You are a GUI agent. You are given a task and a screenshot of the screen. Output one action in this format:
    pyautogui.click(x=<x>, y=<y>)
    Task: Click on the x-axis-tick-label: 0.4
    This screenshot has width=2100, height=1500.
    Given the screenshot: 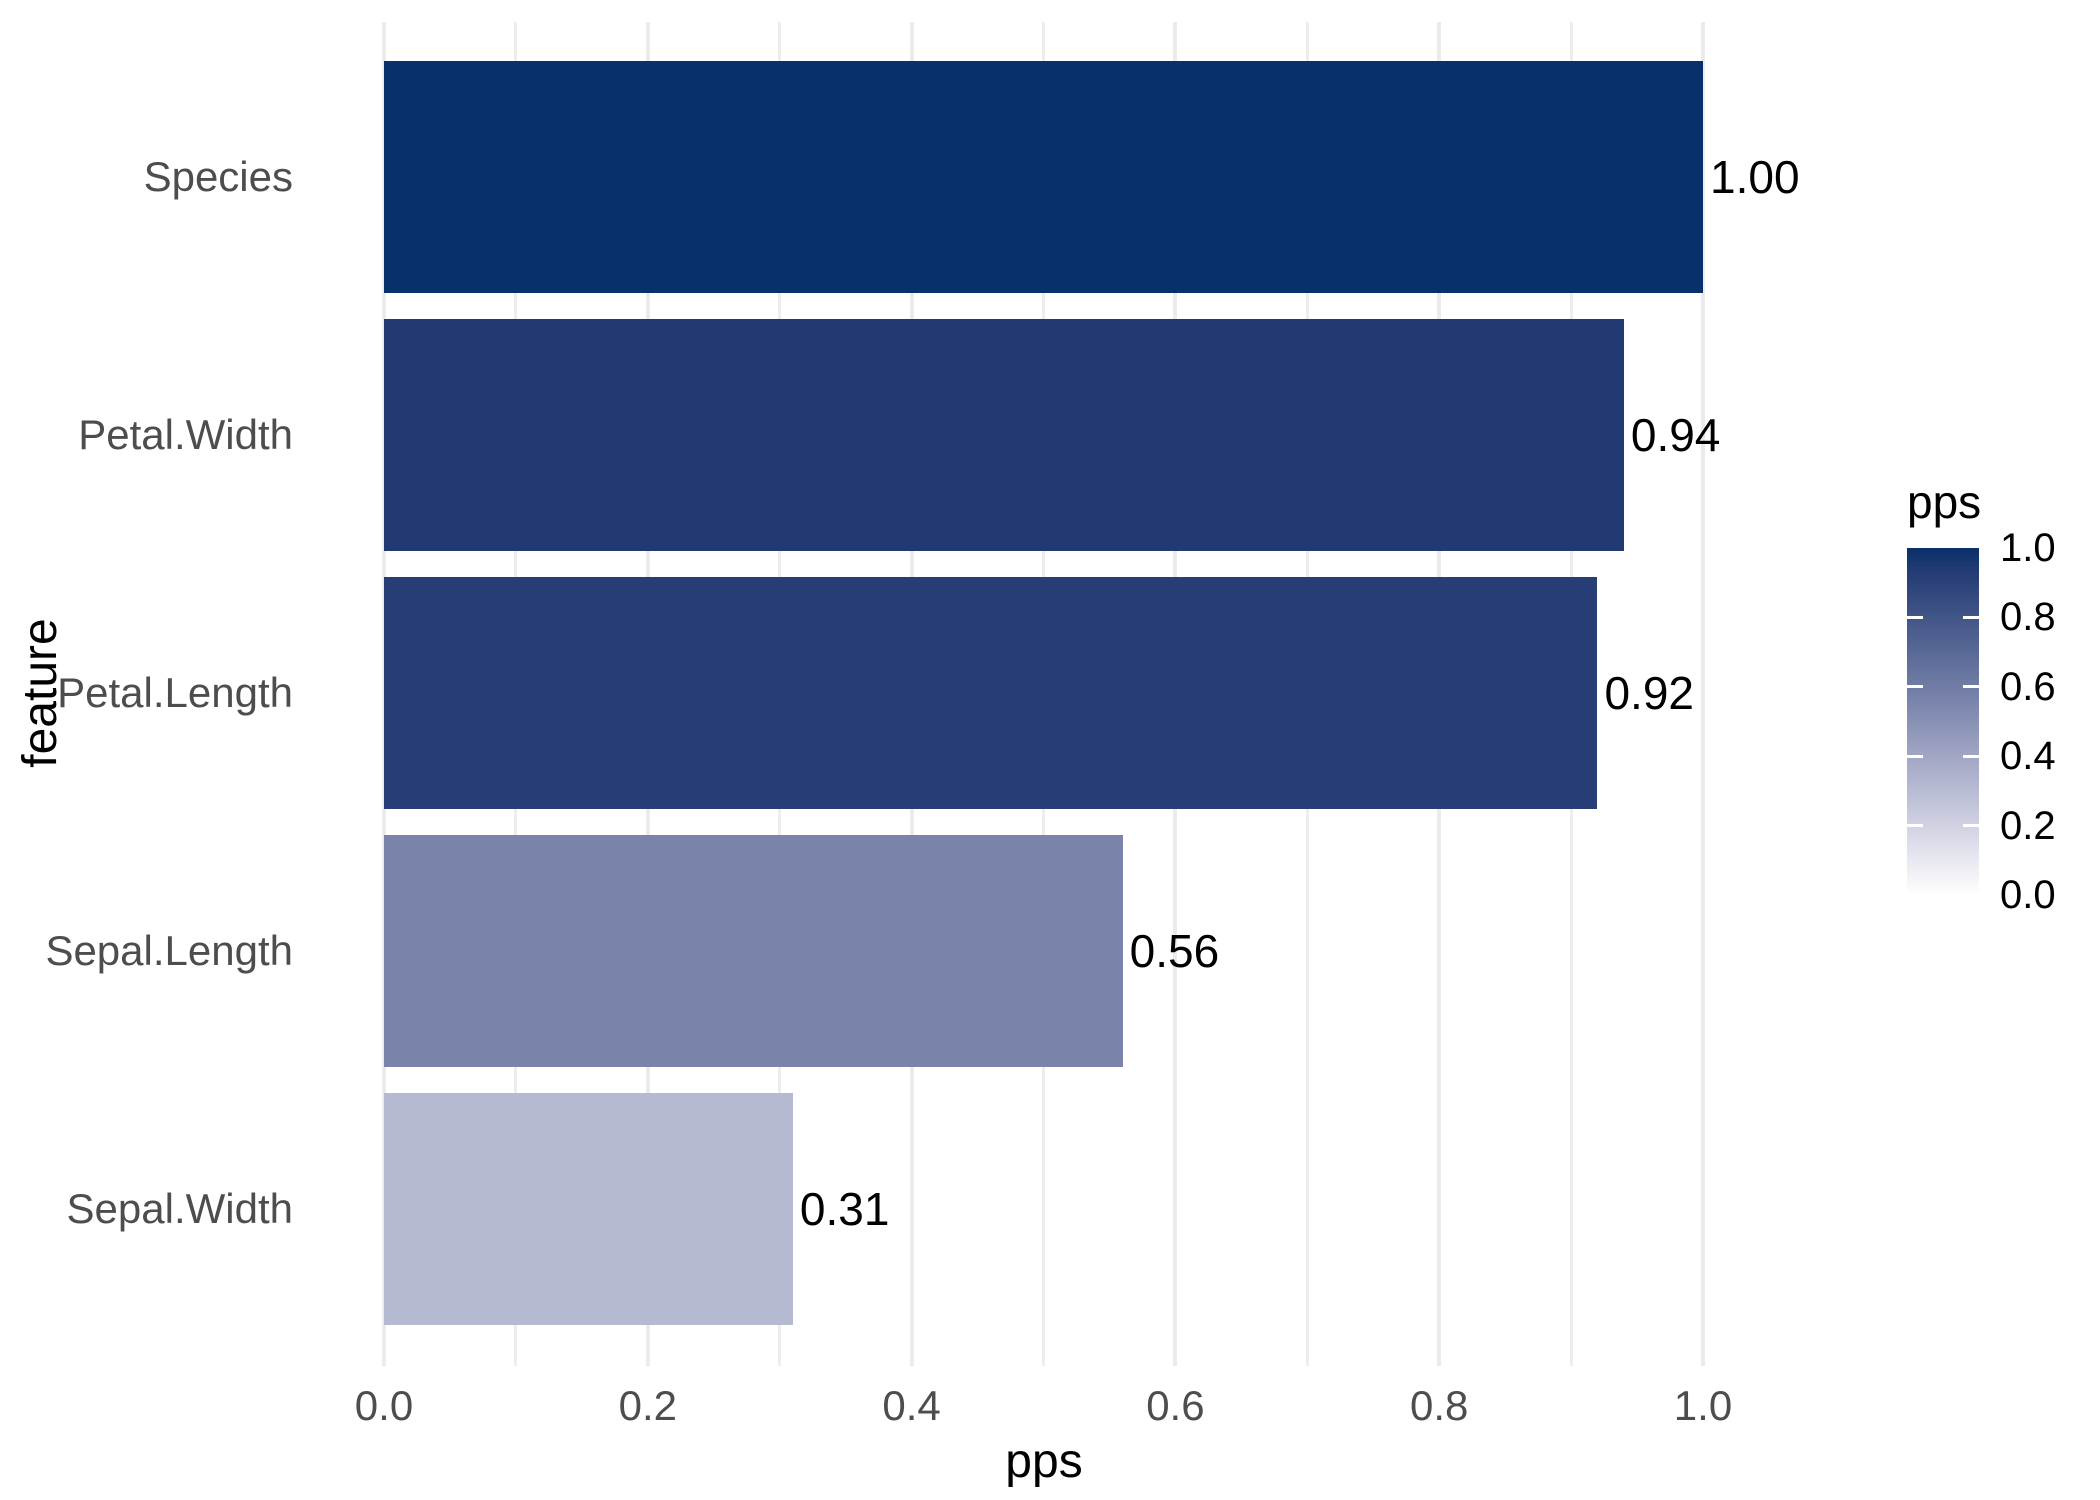 What is the action you would take?
    pyautogui.click(x=911, y=1405)
    